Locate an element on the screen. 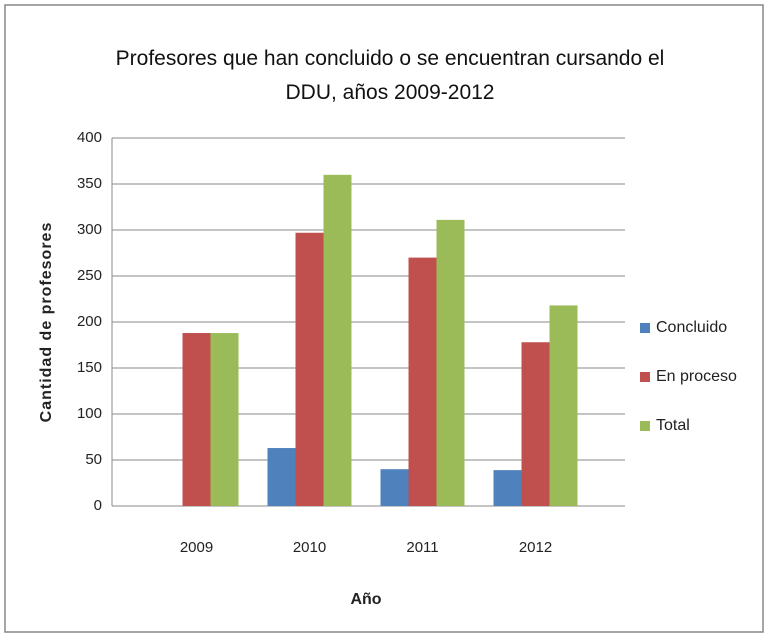  x-tick-label: 2010 is located at coordinates (309, 547).